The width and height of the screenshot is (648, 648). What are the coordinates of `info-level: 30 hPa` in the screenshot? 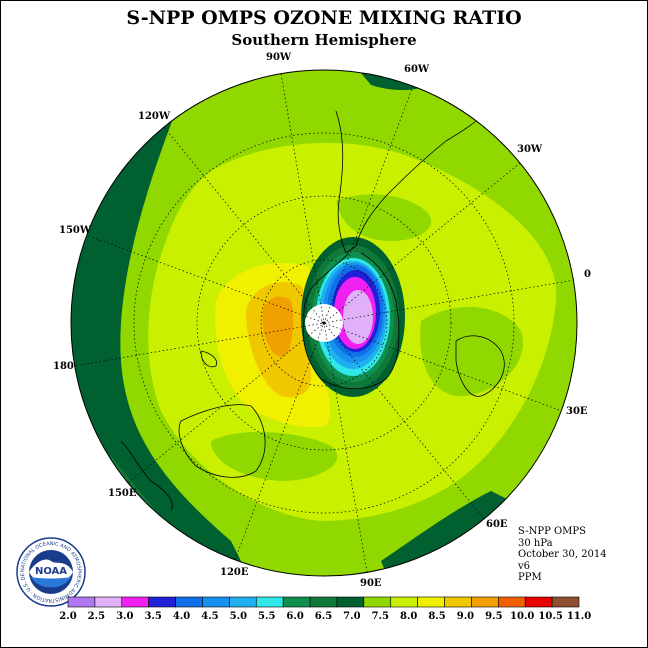 It's located at (535, 543).